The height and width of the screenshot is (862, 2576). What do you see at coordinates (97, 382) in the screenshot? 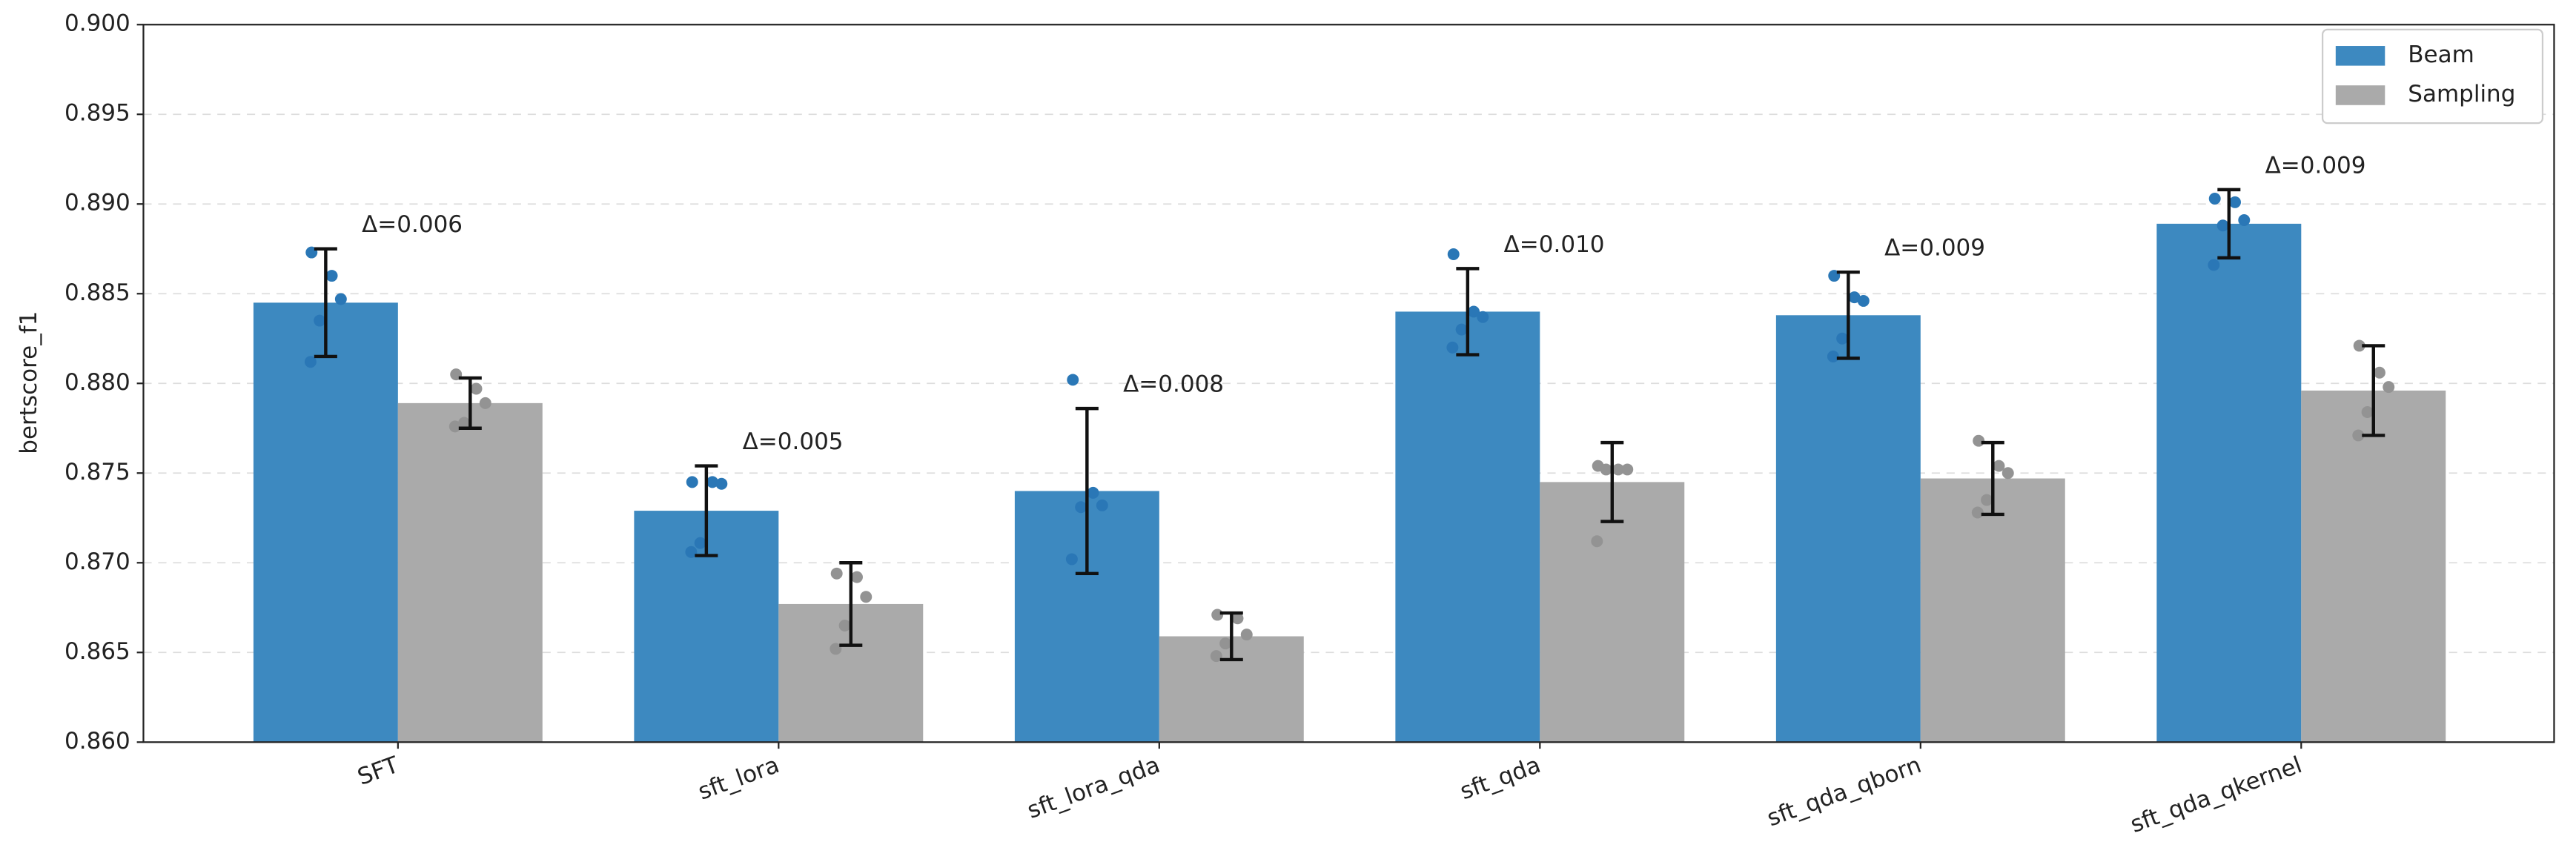
I see `y-tick-label: 0.880` at bounding box center [97, 382].